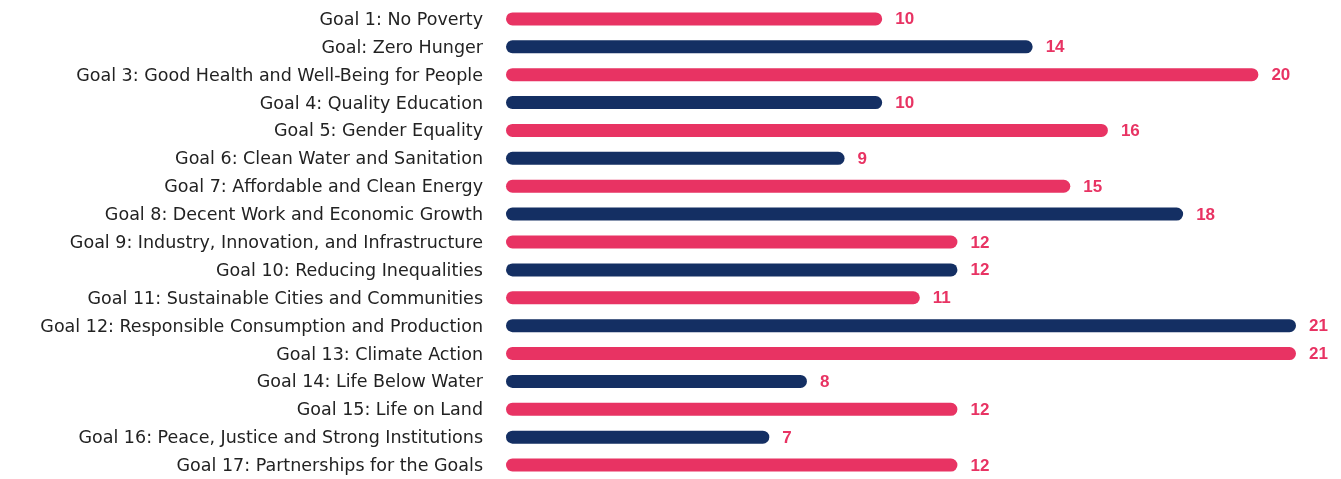  I want to click on y-tick-label: Goal 13: Climate Action, so click(379, 353).